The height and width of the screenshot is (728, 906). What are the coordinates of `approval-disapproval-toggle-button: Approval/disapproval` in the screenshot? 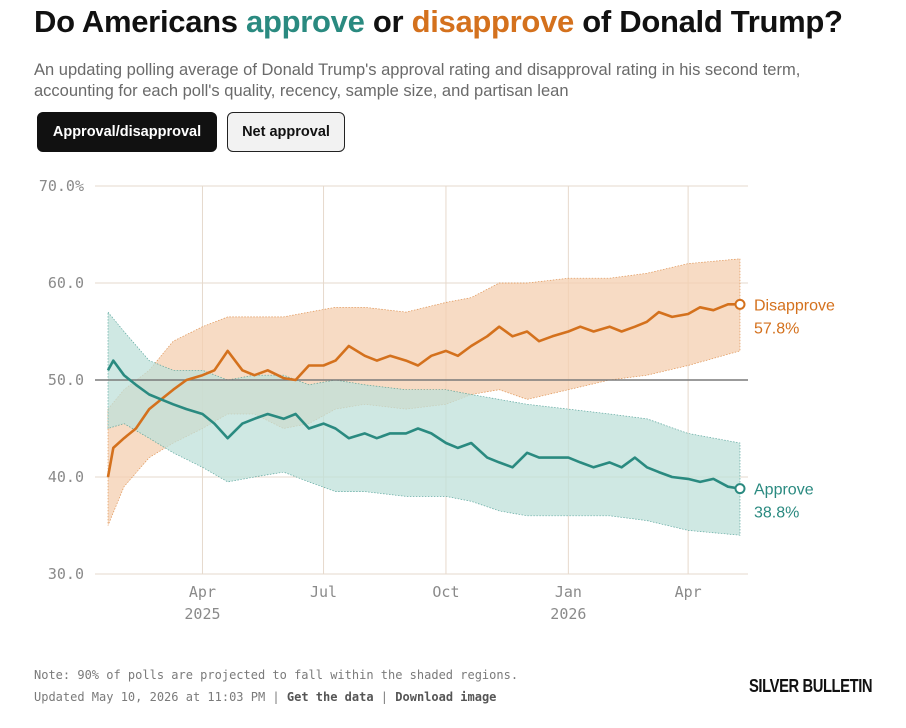 It's located at (127, 132).